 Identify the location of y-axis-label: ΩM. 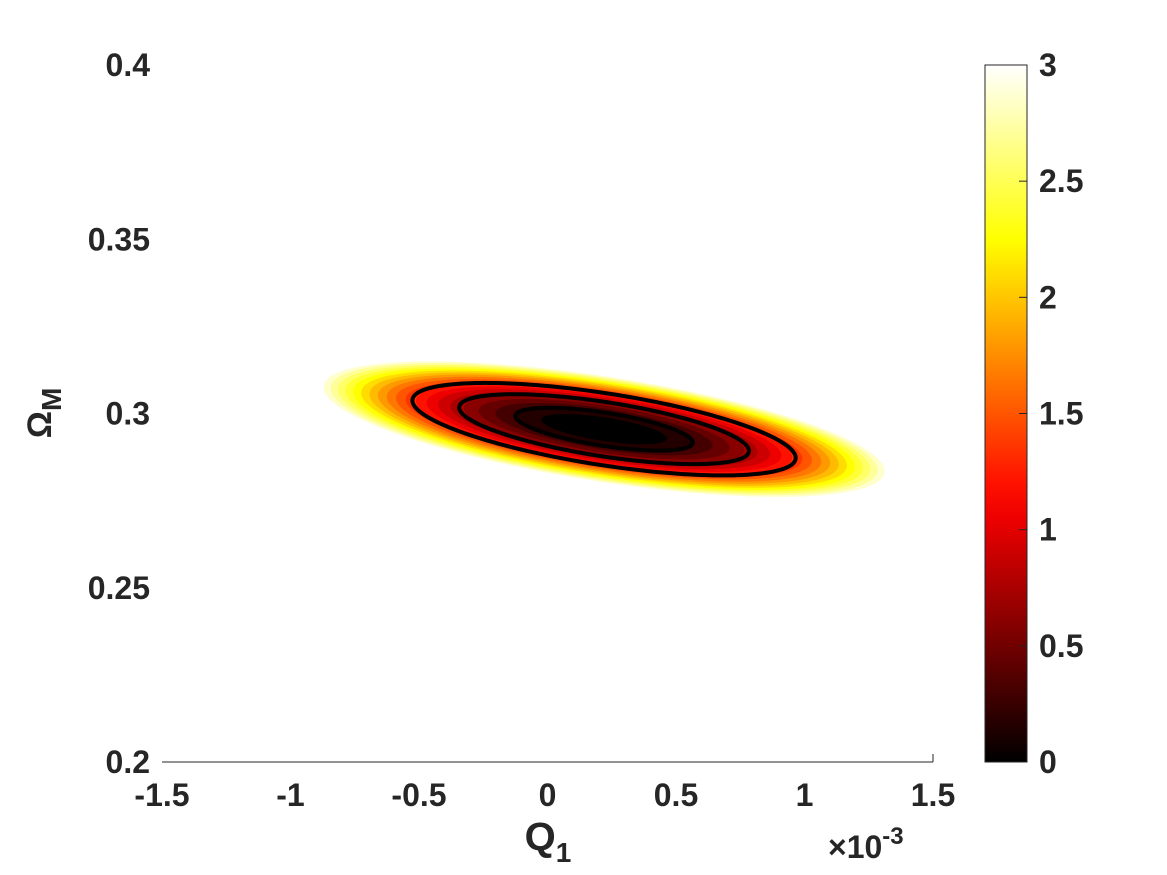
(44, 413).